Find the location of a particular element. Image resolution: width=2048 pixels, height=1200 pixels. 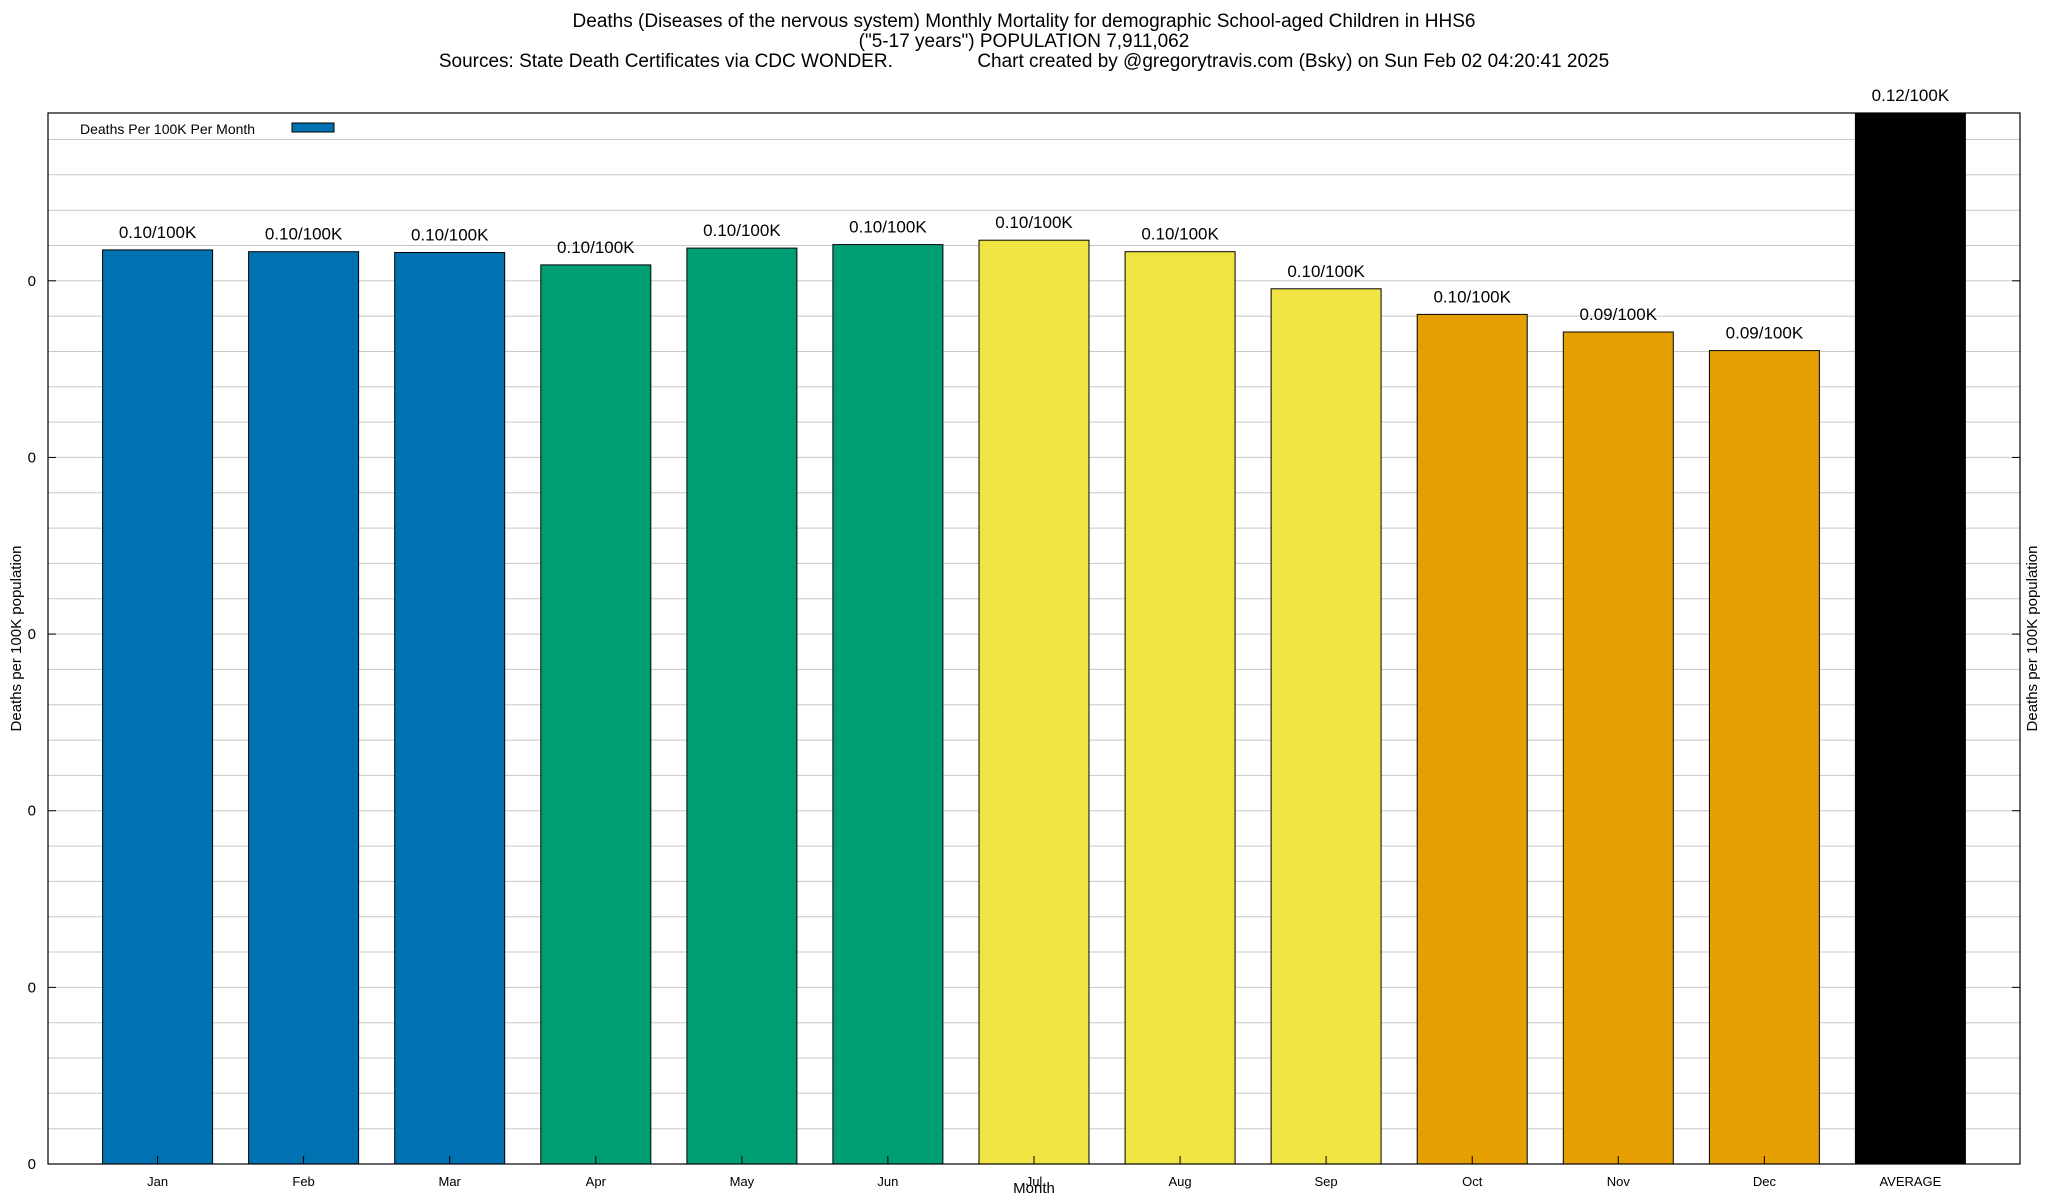

x-tick-label: Nov is located at coordinates (1619, 1181).